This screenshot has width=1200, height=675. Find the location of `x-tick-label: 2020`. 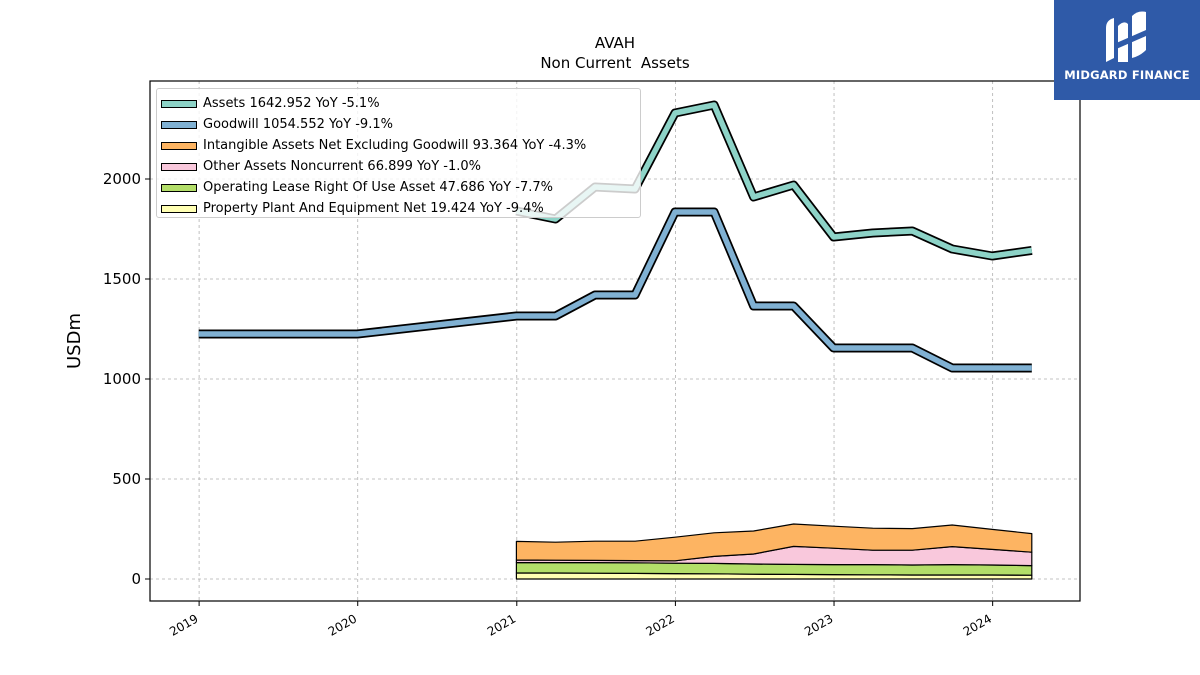

x-tick-label: 2020 is located at coordinates (342, 624).